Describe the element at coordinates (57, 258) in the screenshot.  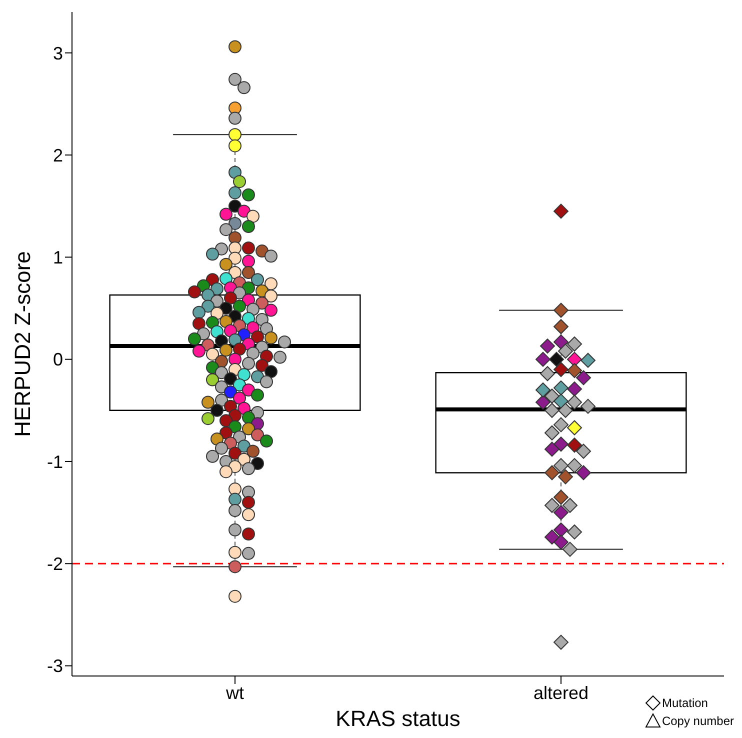
I see `y-tick-label: 1` at that location.